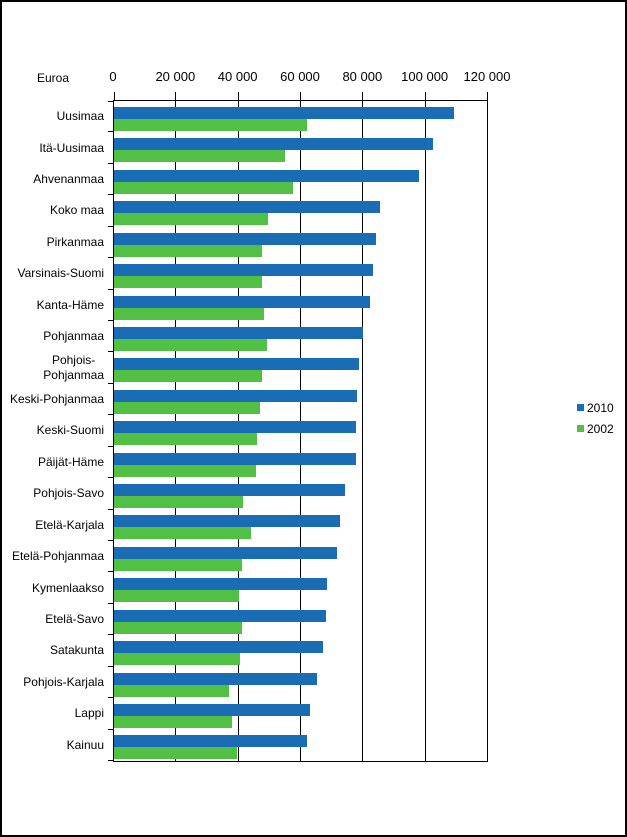 This screenshot has height=837, width=627. I want to click on category-row: Pohjois-Karjala, so click(255, 682).